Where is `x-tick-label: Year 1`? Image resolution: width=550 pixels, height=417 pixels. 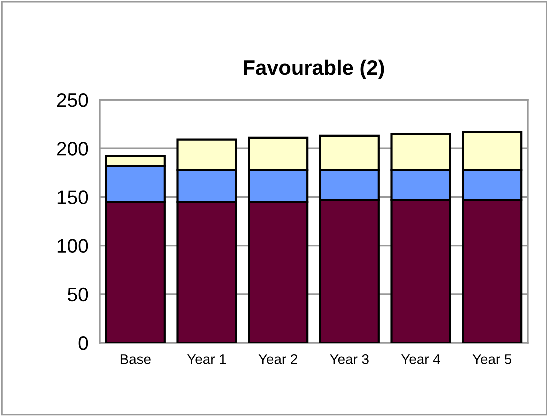
x-tick-label: Year 1 is located at coordinates (206, 359).